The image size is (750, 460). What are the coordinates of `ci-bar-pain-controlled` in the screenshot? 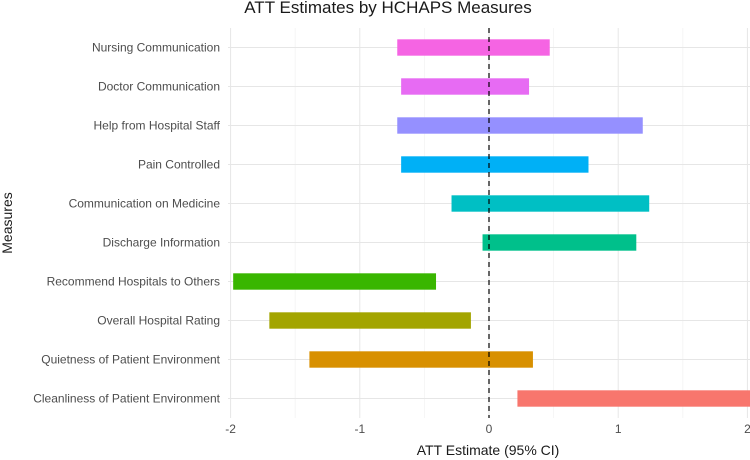 It's located at (495, 164).